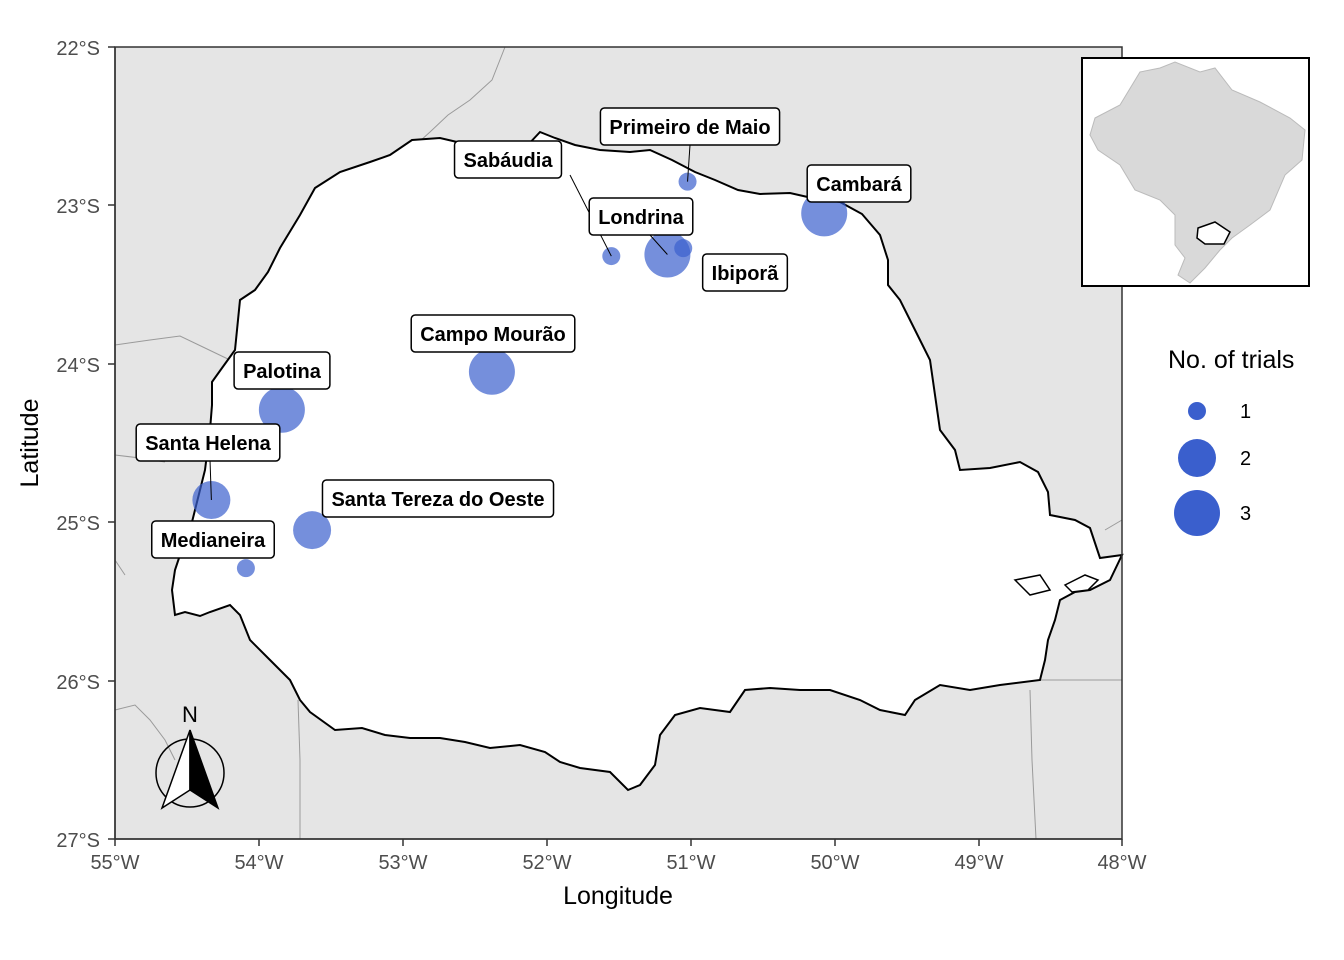  Describe the element at coordinates (114, 863) in the screenshot. I see `x-tick-label: 55°W` at that location.